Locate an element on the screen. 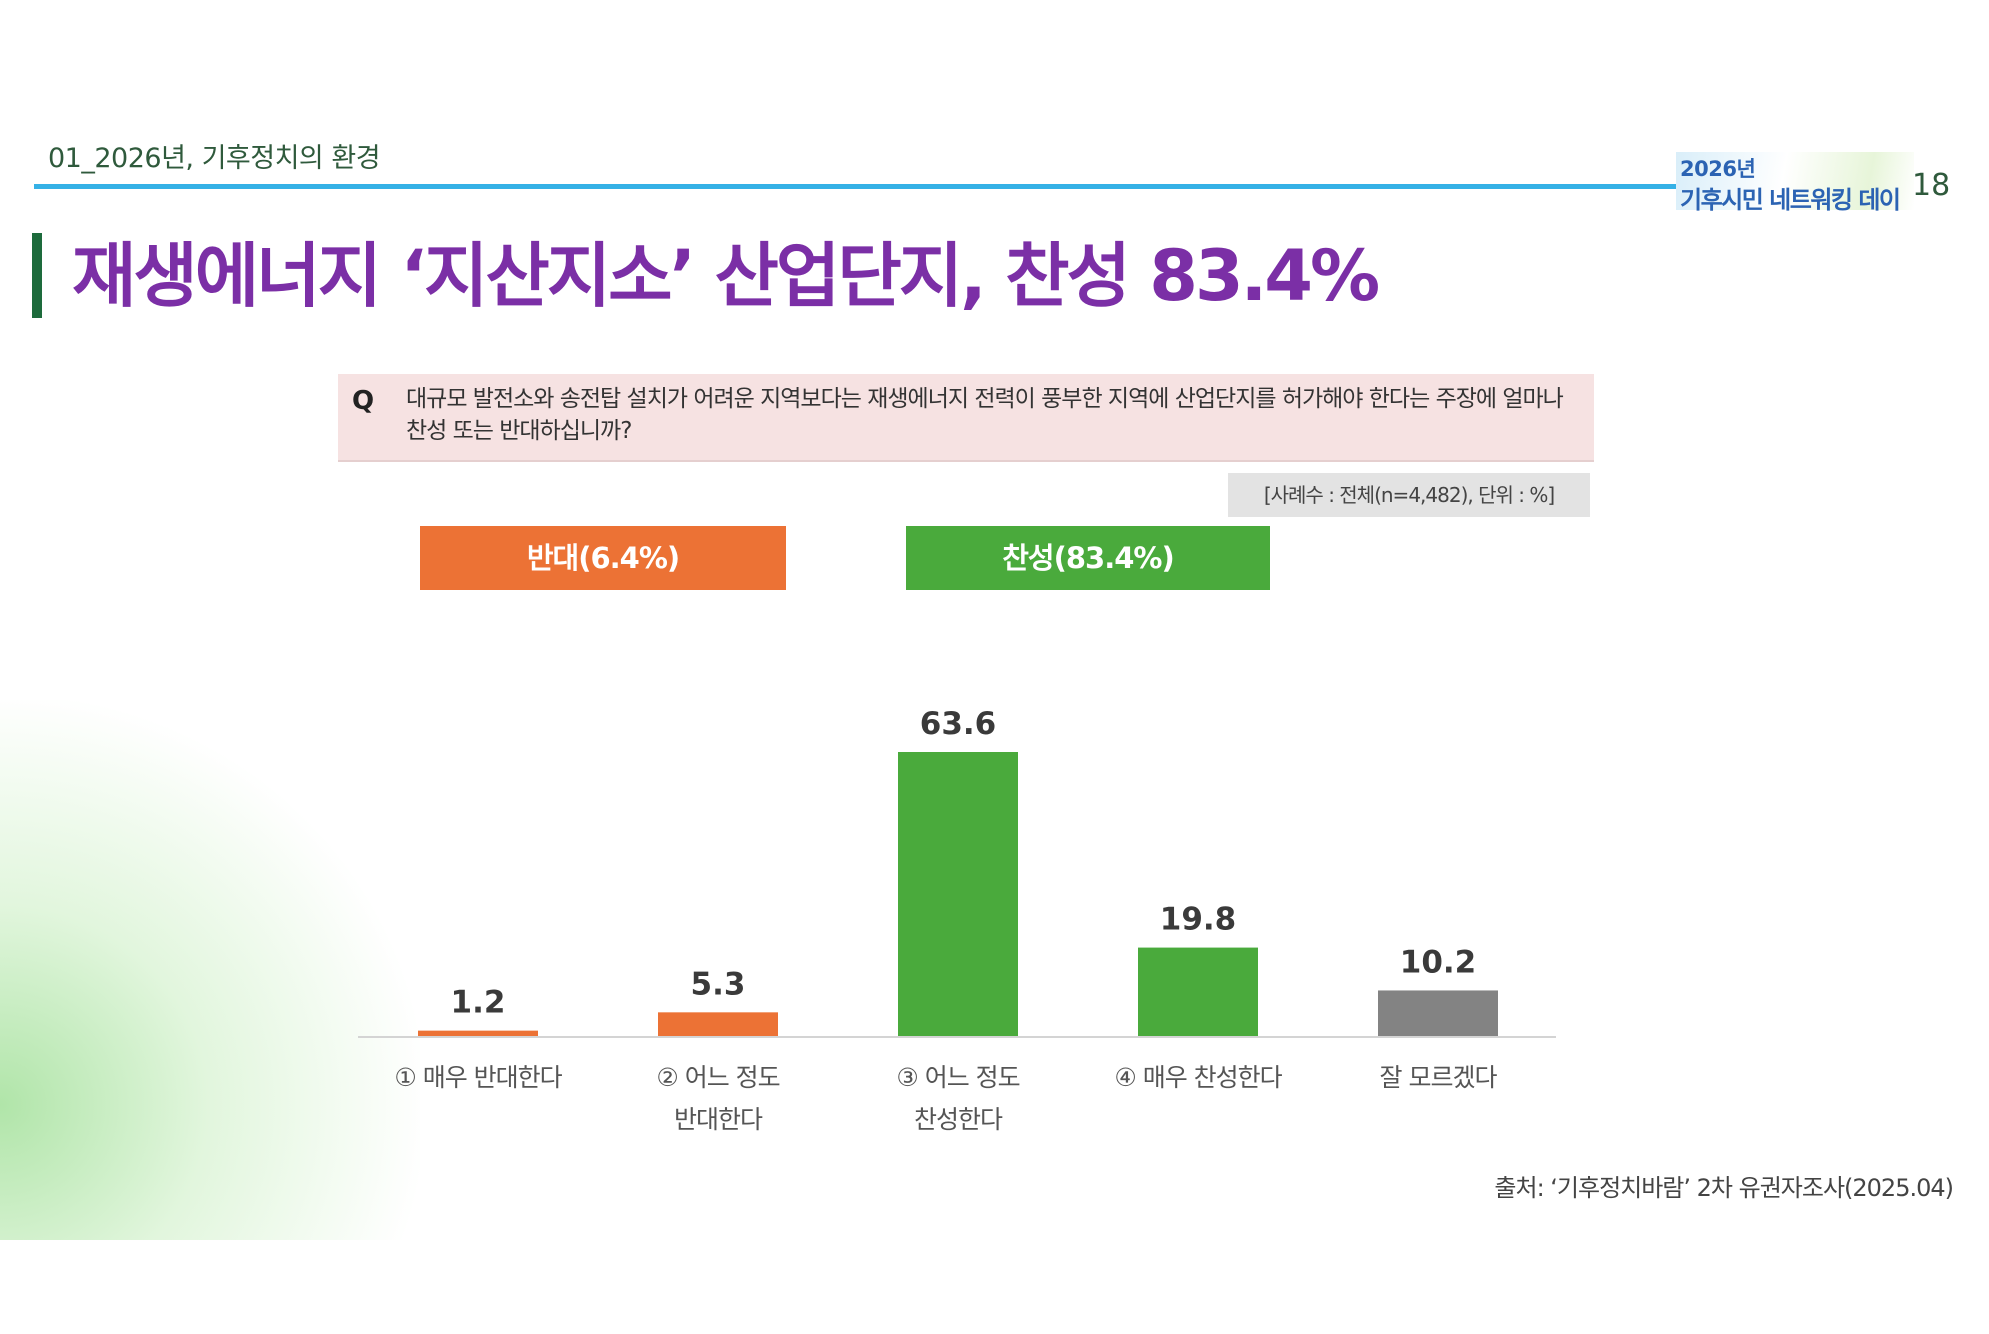 This screenshot has width=1989, height=1334. section-label: 01_2026년, 기후정치의 환경 is located at coordinates (214, 158).